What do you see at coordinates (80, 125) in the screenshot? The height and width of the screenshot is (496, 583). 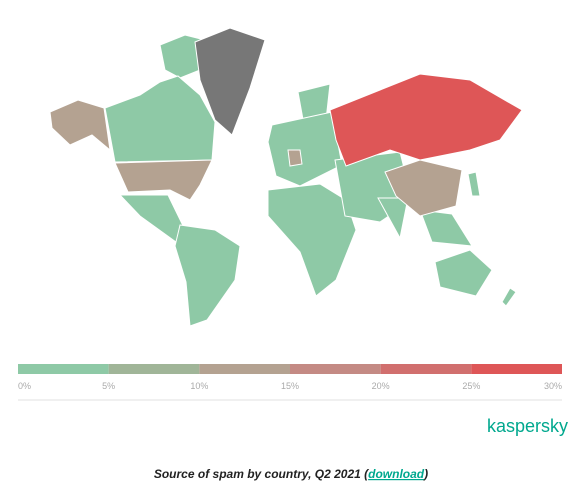 I see `alaska` at bounding box center [80, 125].